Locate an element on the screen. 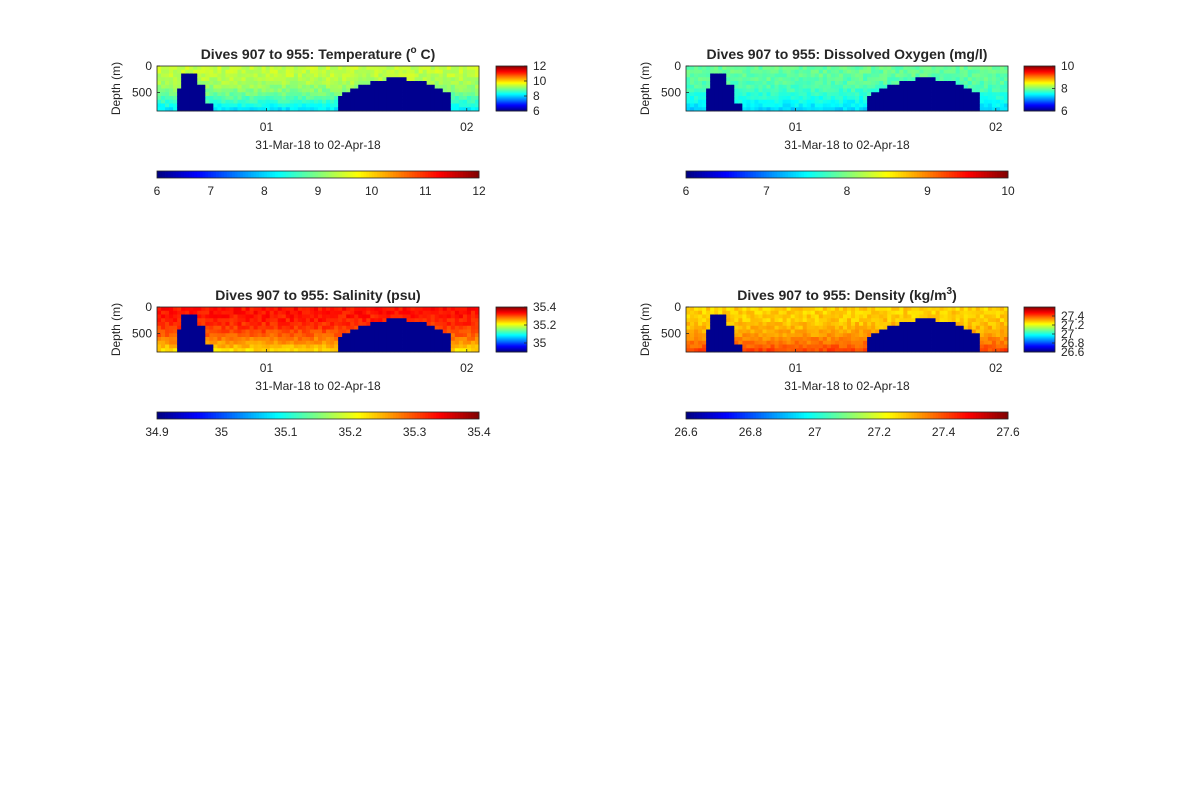 The height and width of the screenshot is (806, 1200). colorbar-tick-label: 34.9 is located at coordinates (157, 432).